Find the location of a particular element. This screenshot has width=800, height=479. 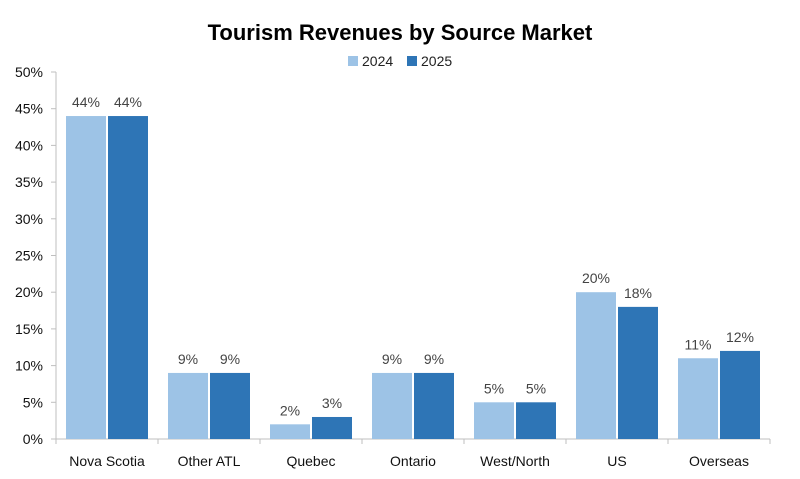

bar-2024-west-north is located at coordinates (494, 420).